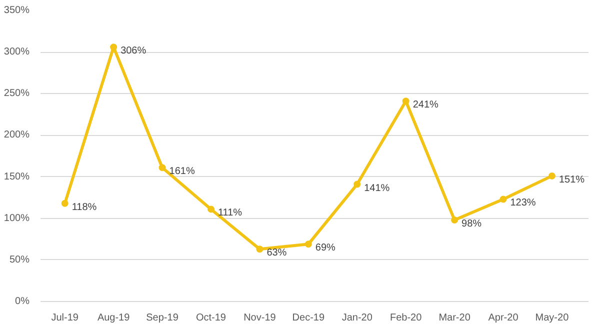  I want to click on x-tick-label: Feb-20, so click(406, 318).